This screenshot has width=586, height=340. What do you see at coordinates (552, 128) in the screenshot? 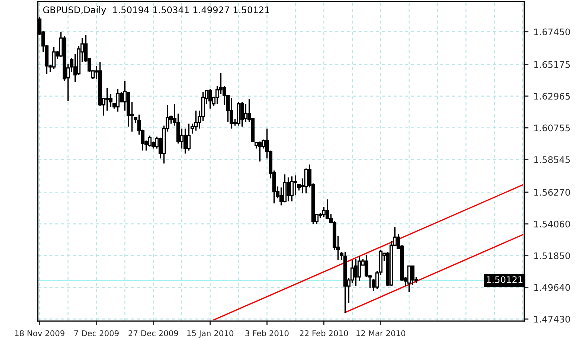
I see `y-tick-label: 1.60755` at bounding box center [552, 128].